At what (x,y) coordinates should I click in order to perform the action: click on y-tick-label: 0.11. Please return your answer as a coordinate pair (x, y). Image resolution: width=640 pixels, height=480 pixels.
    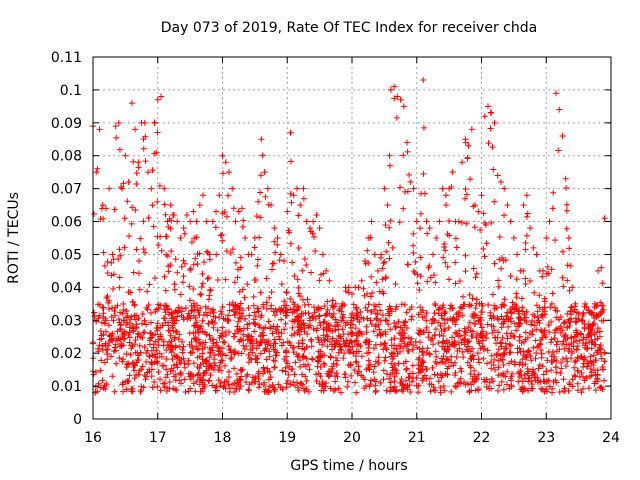
    Looking at the image, I should click on (66, 58).